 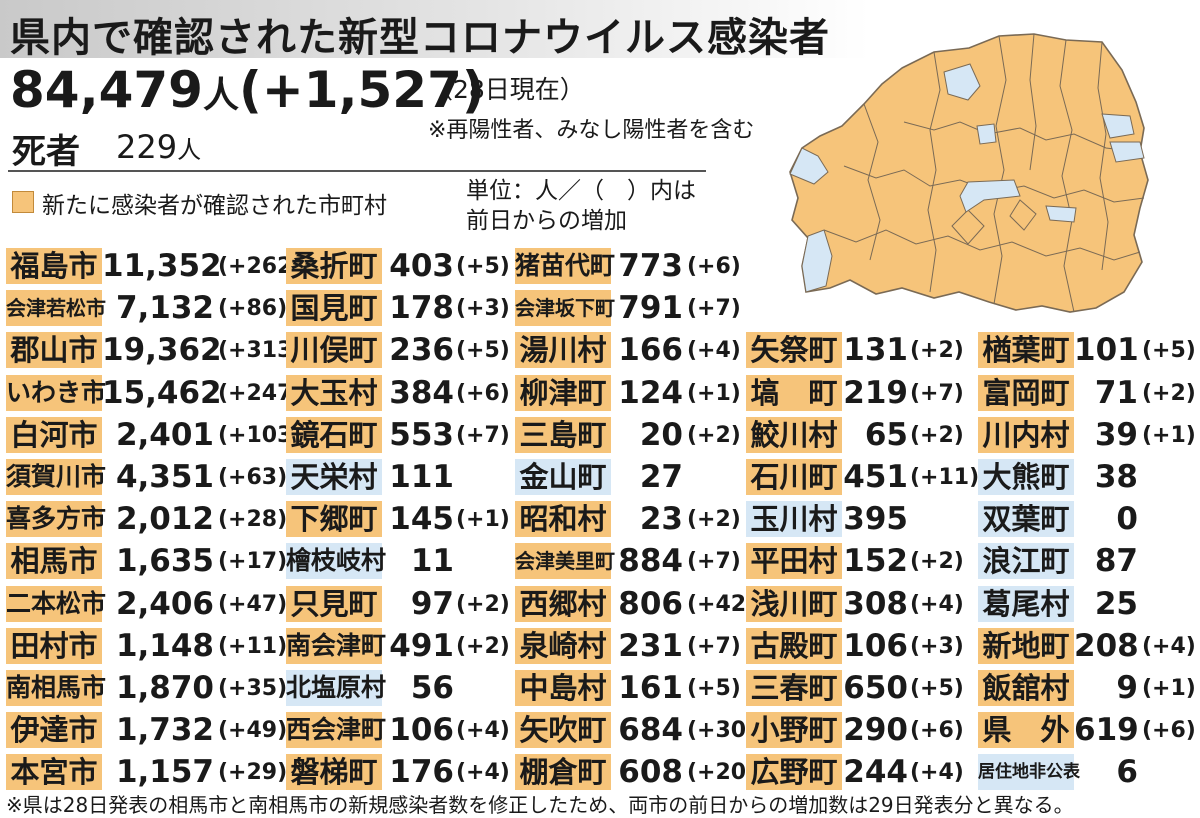 What do you see at coordinates (650, 646) in the screenshot?
I see `case-count: 231` at bounding box center [650, 646].